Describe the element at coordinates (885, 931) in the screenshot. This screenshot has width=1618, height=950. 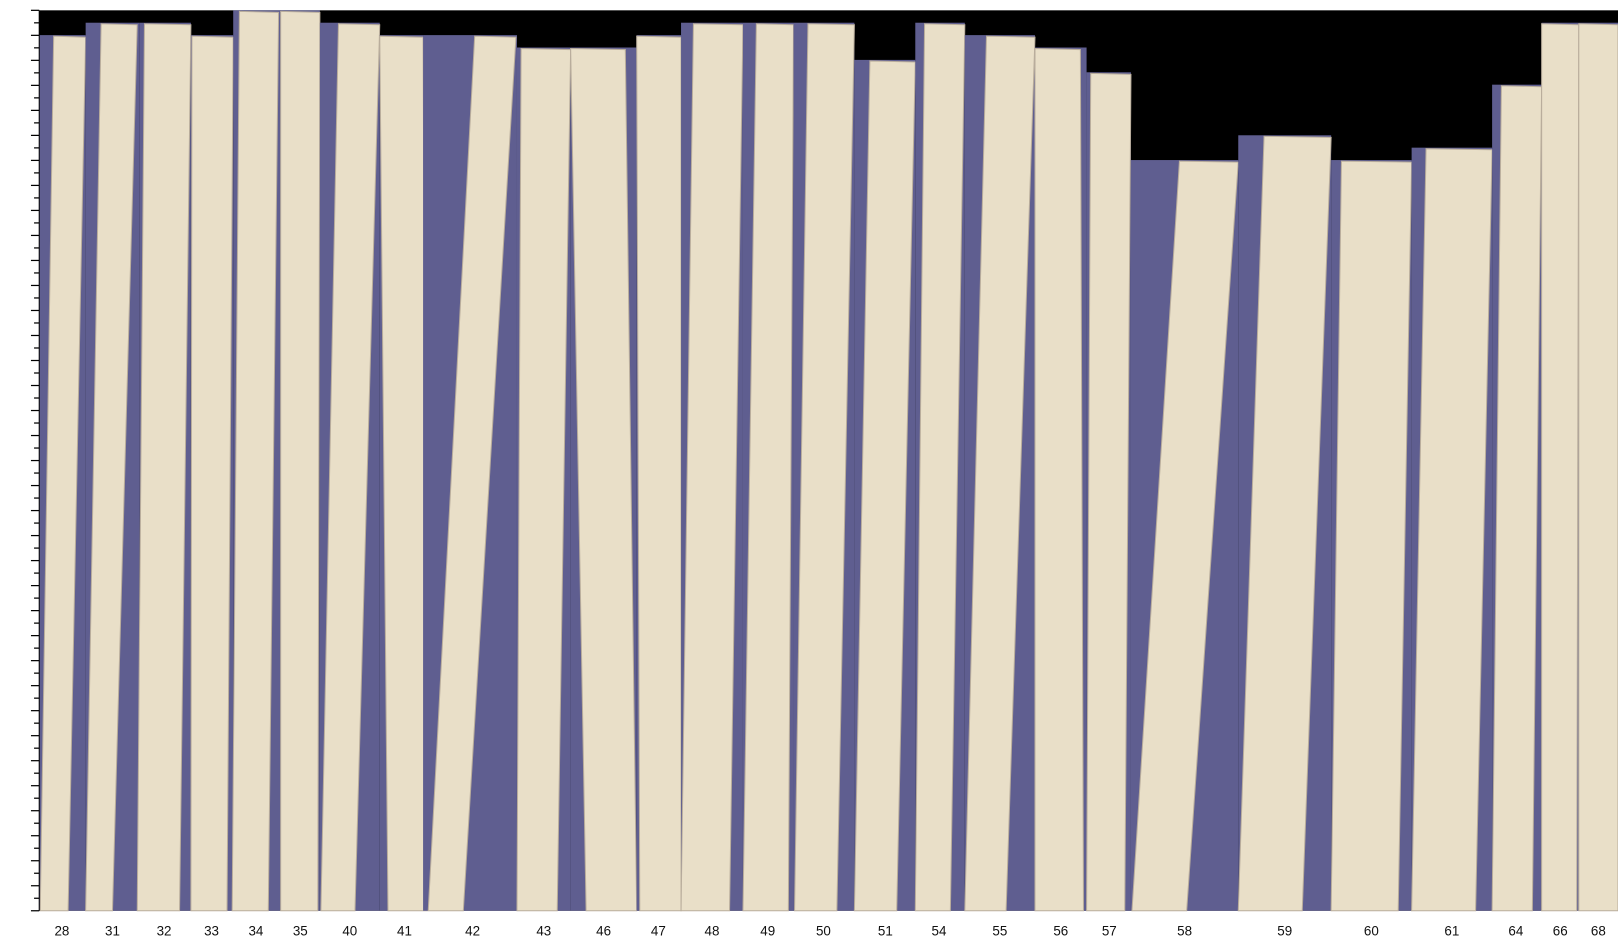
I see `column-label: 51` at that location.